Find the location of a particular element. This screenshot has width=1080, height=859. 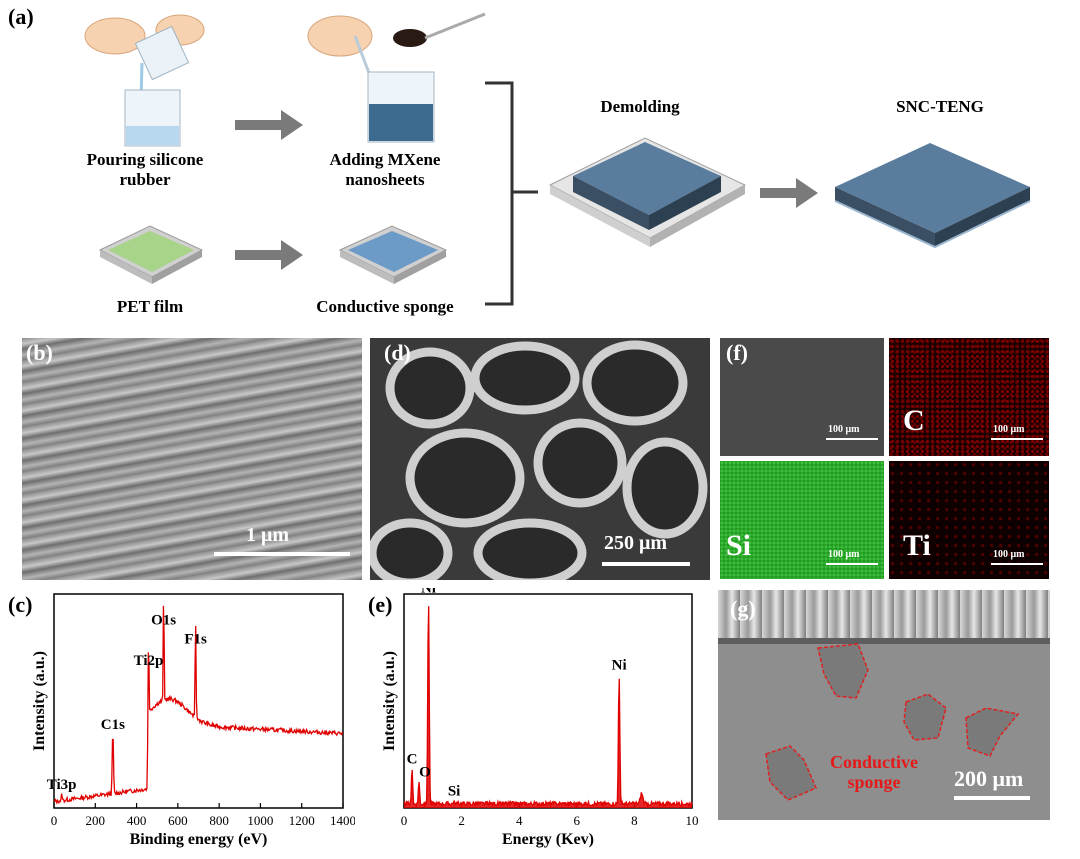

step-teng-caption: SNC-TENG is located at coordinates (940, 106).